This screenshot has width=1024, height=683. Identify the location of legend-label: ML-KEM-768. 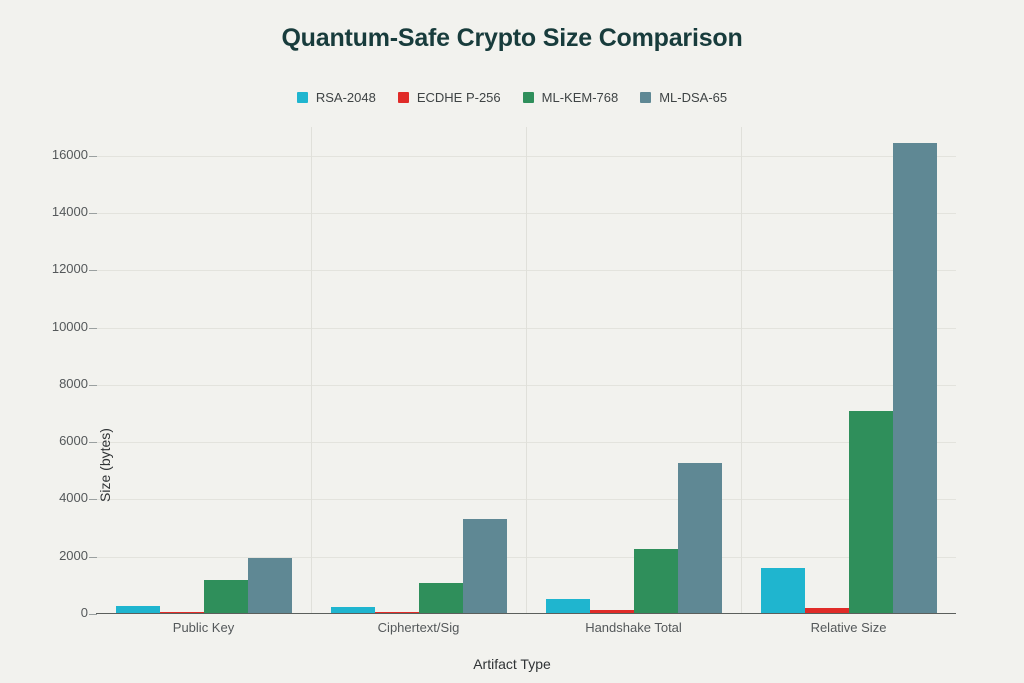
(580, 97).